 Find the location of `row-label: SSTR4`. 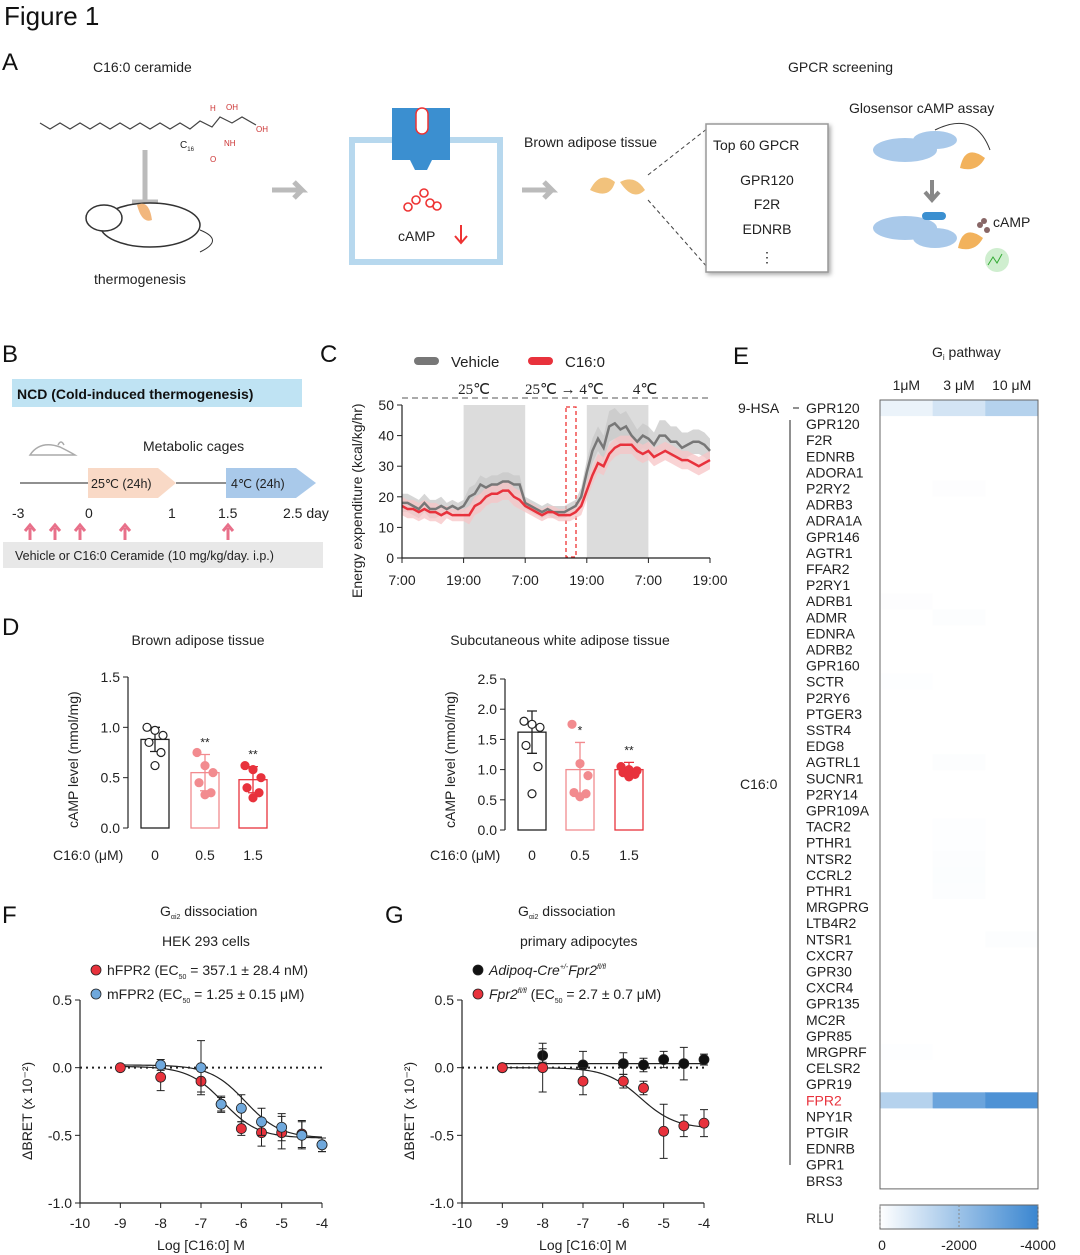

row-label: SSTR4 is located at coordinates (828, 730).